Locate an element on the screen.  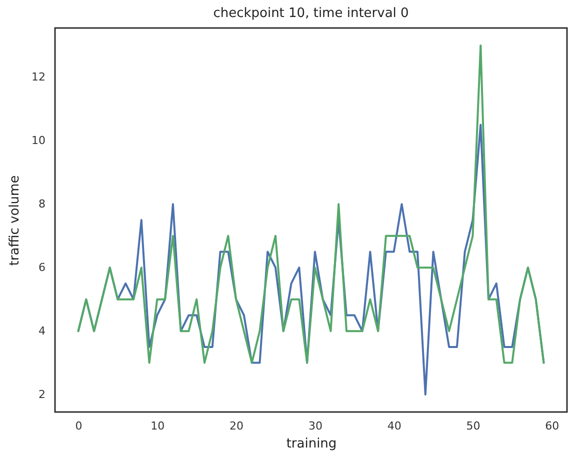
y-tick-label: 12 is located at coordinates (39, 77).